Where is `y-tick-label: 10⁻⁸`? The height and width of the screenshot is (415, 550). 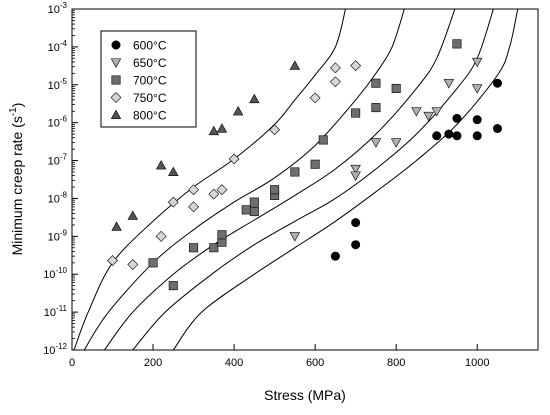 y-tick-label: 10⁻⁸ is located at coordinates (58, 197).